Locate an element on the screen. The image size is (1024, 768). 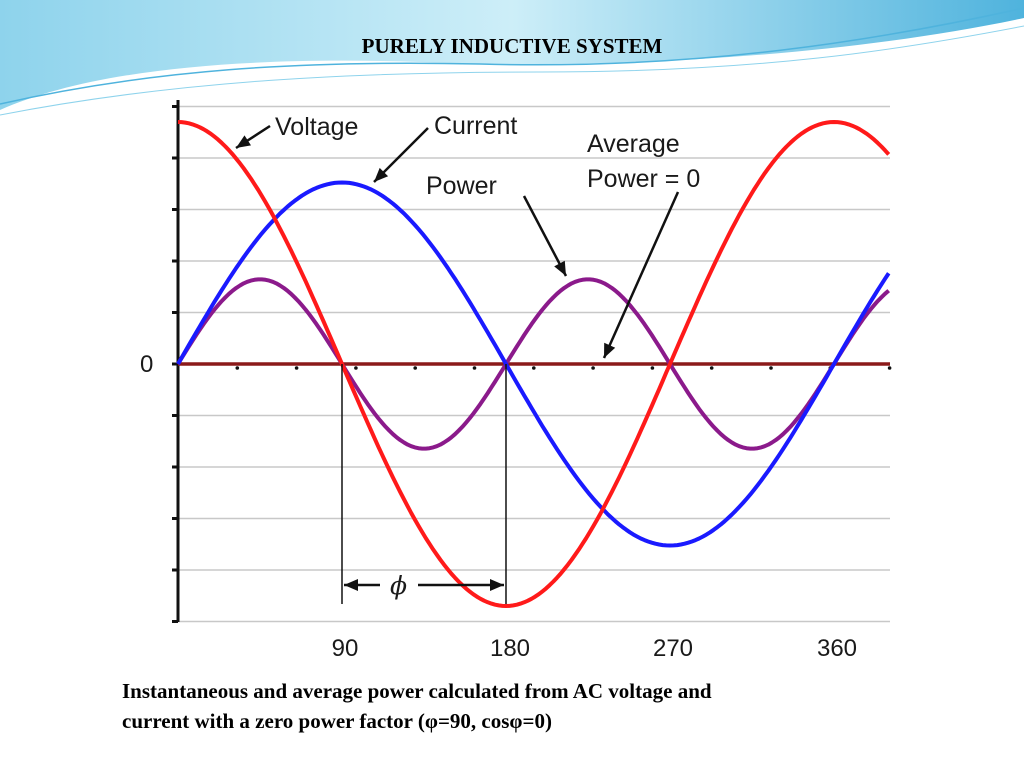
power-arrow-shaft is located at coordinates (545, 236).